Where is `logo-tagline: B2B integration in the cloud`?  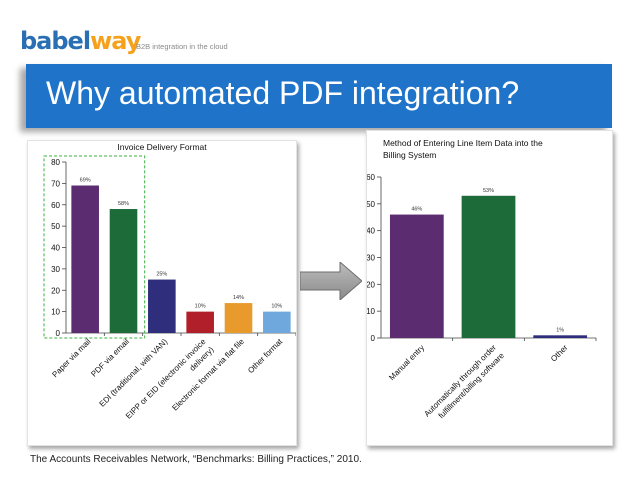
logo-tagline: B2B integration in the cloud is located at coordinates (182, 46).